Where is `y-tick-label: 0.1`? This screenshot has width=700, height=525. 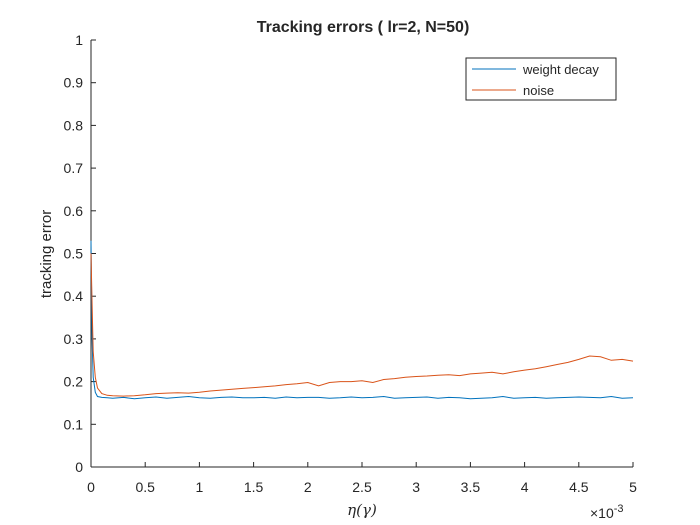 y-tick-label: 0.1 is located at coordinates (74, 424).